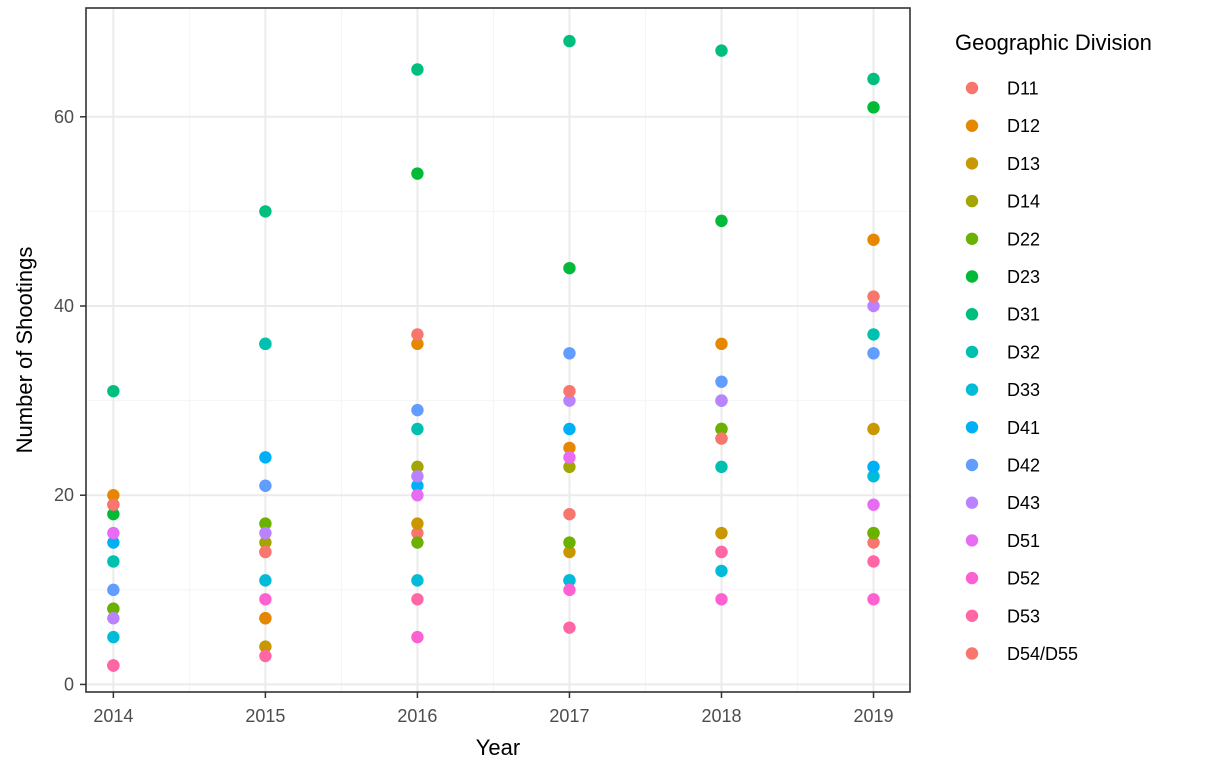  Describe the element at coordinates (1023, 390) in the screenshot. I see `legend-label: D33` at that location.